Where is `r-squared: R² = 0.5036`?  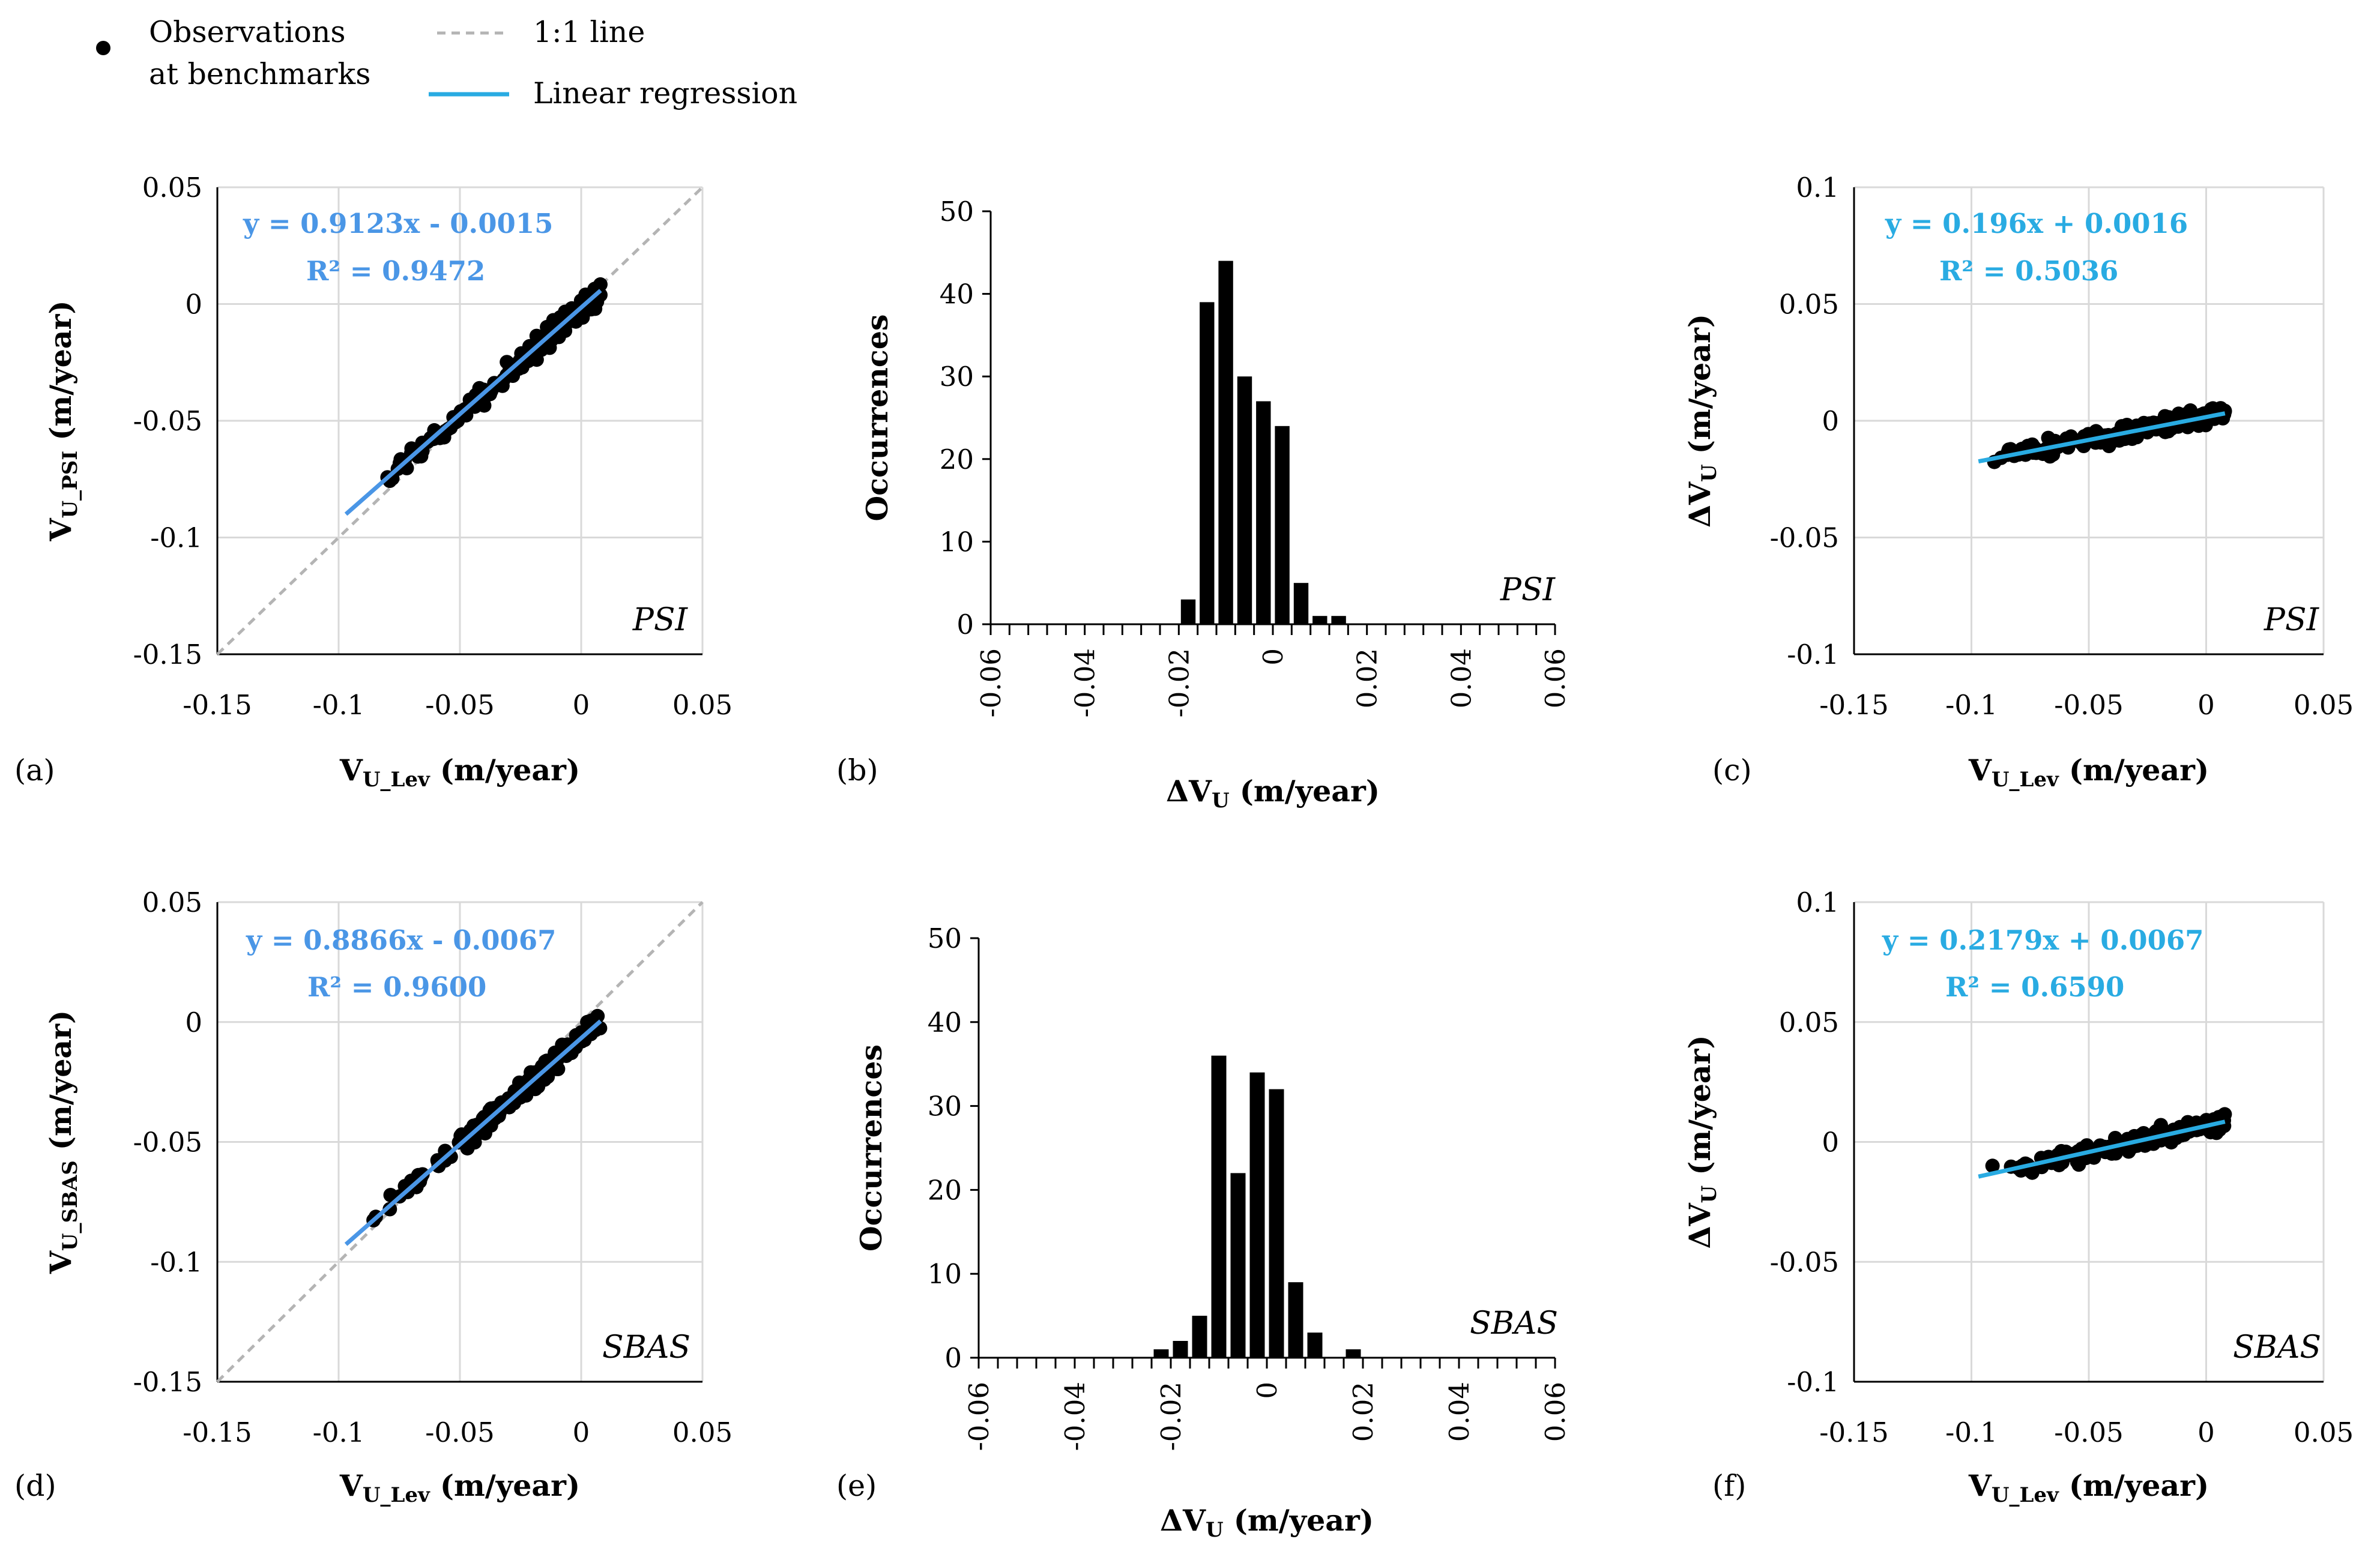
r-squared: R² = 0.5036 is located at coordinates (2029, 271).